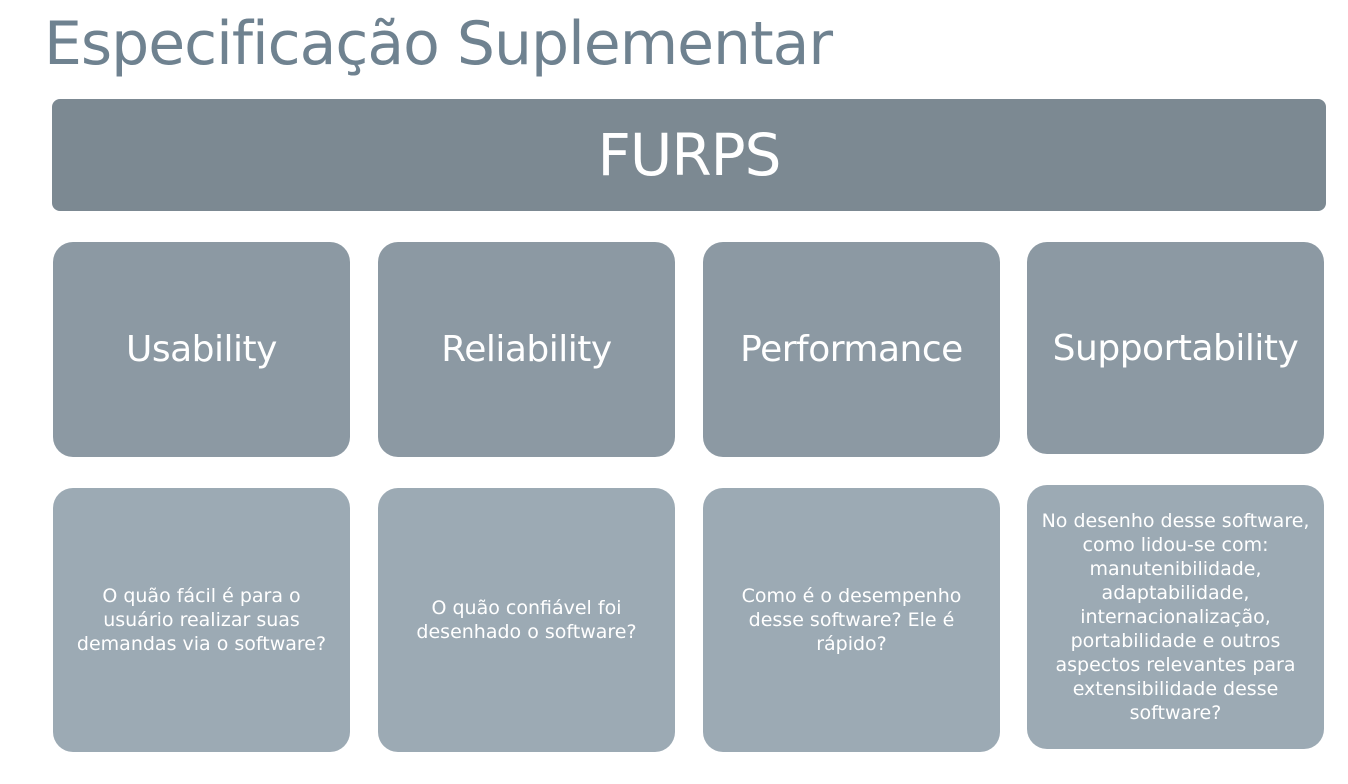 The image size is (1348, 784). I want to click on furps-header-label: FURPS, so click(689, 155).